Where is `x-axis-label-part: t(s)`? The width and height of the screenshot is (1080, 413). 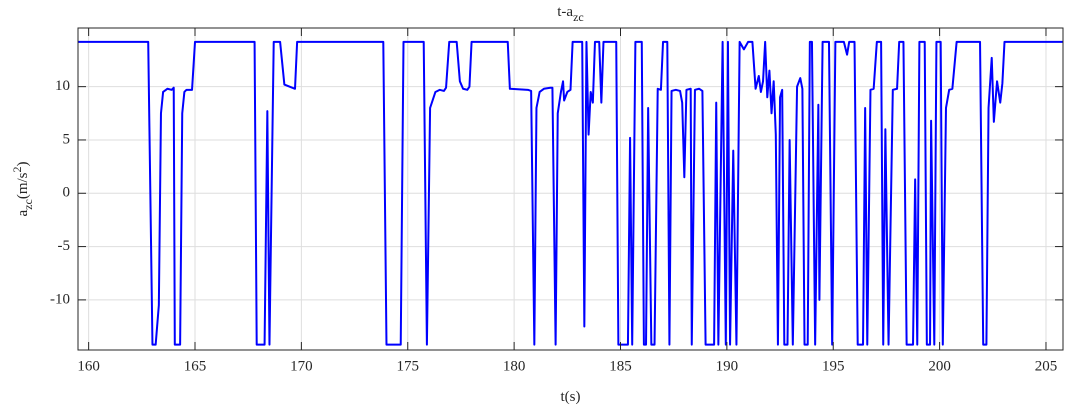 x-axis-label-part: t(s) is located at coordinates (571, 397).